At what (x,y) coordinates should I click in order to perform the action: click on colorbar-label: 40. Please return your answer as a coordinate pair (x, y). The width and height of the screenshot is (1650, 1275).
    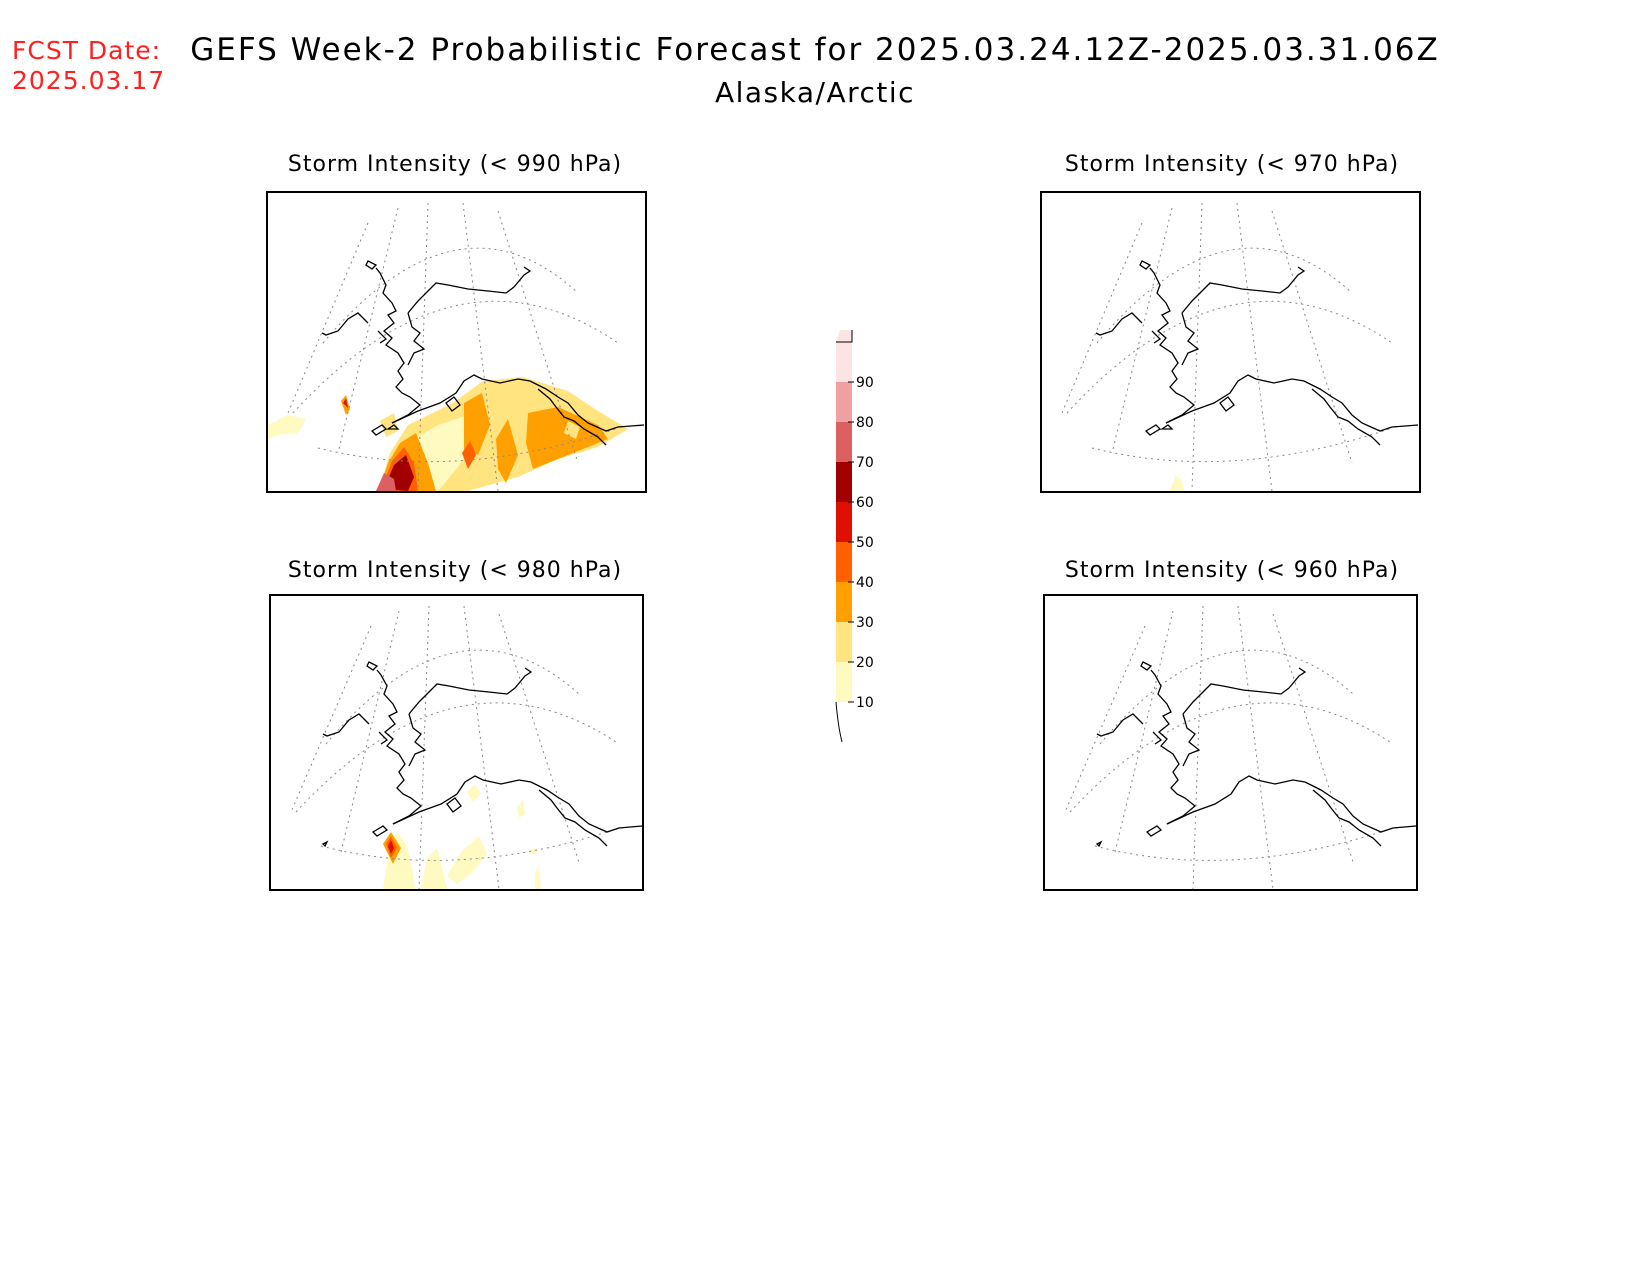
    Looking at the image, I should click on (865, 583).